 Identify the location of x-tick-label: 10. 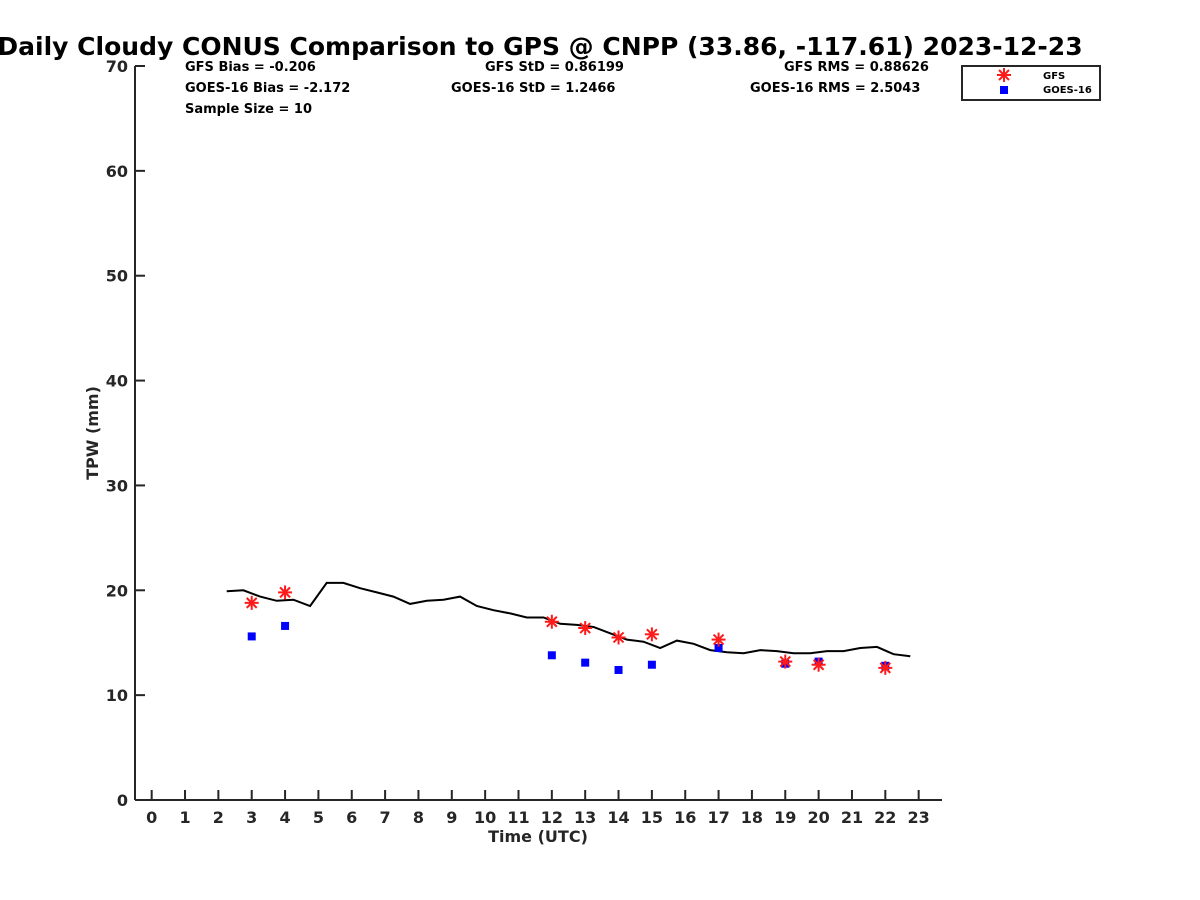
(485, 817).